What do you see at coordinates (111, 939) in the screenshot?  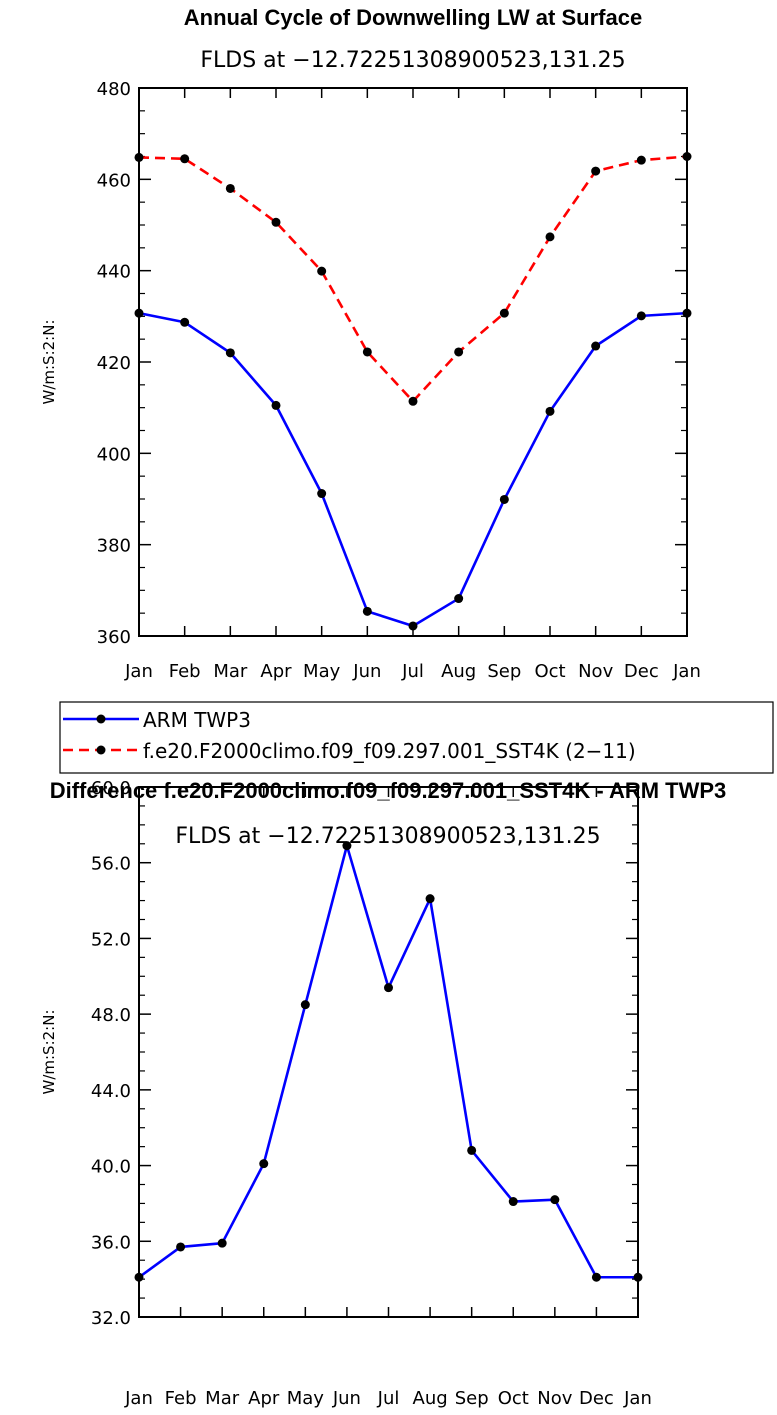 I see `y-tick-label: 52.0` at bounding box center [111, 939].